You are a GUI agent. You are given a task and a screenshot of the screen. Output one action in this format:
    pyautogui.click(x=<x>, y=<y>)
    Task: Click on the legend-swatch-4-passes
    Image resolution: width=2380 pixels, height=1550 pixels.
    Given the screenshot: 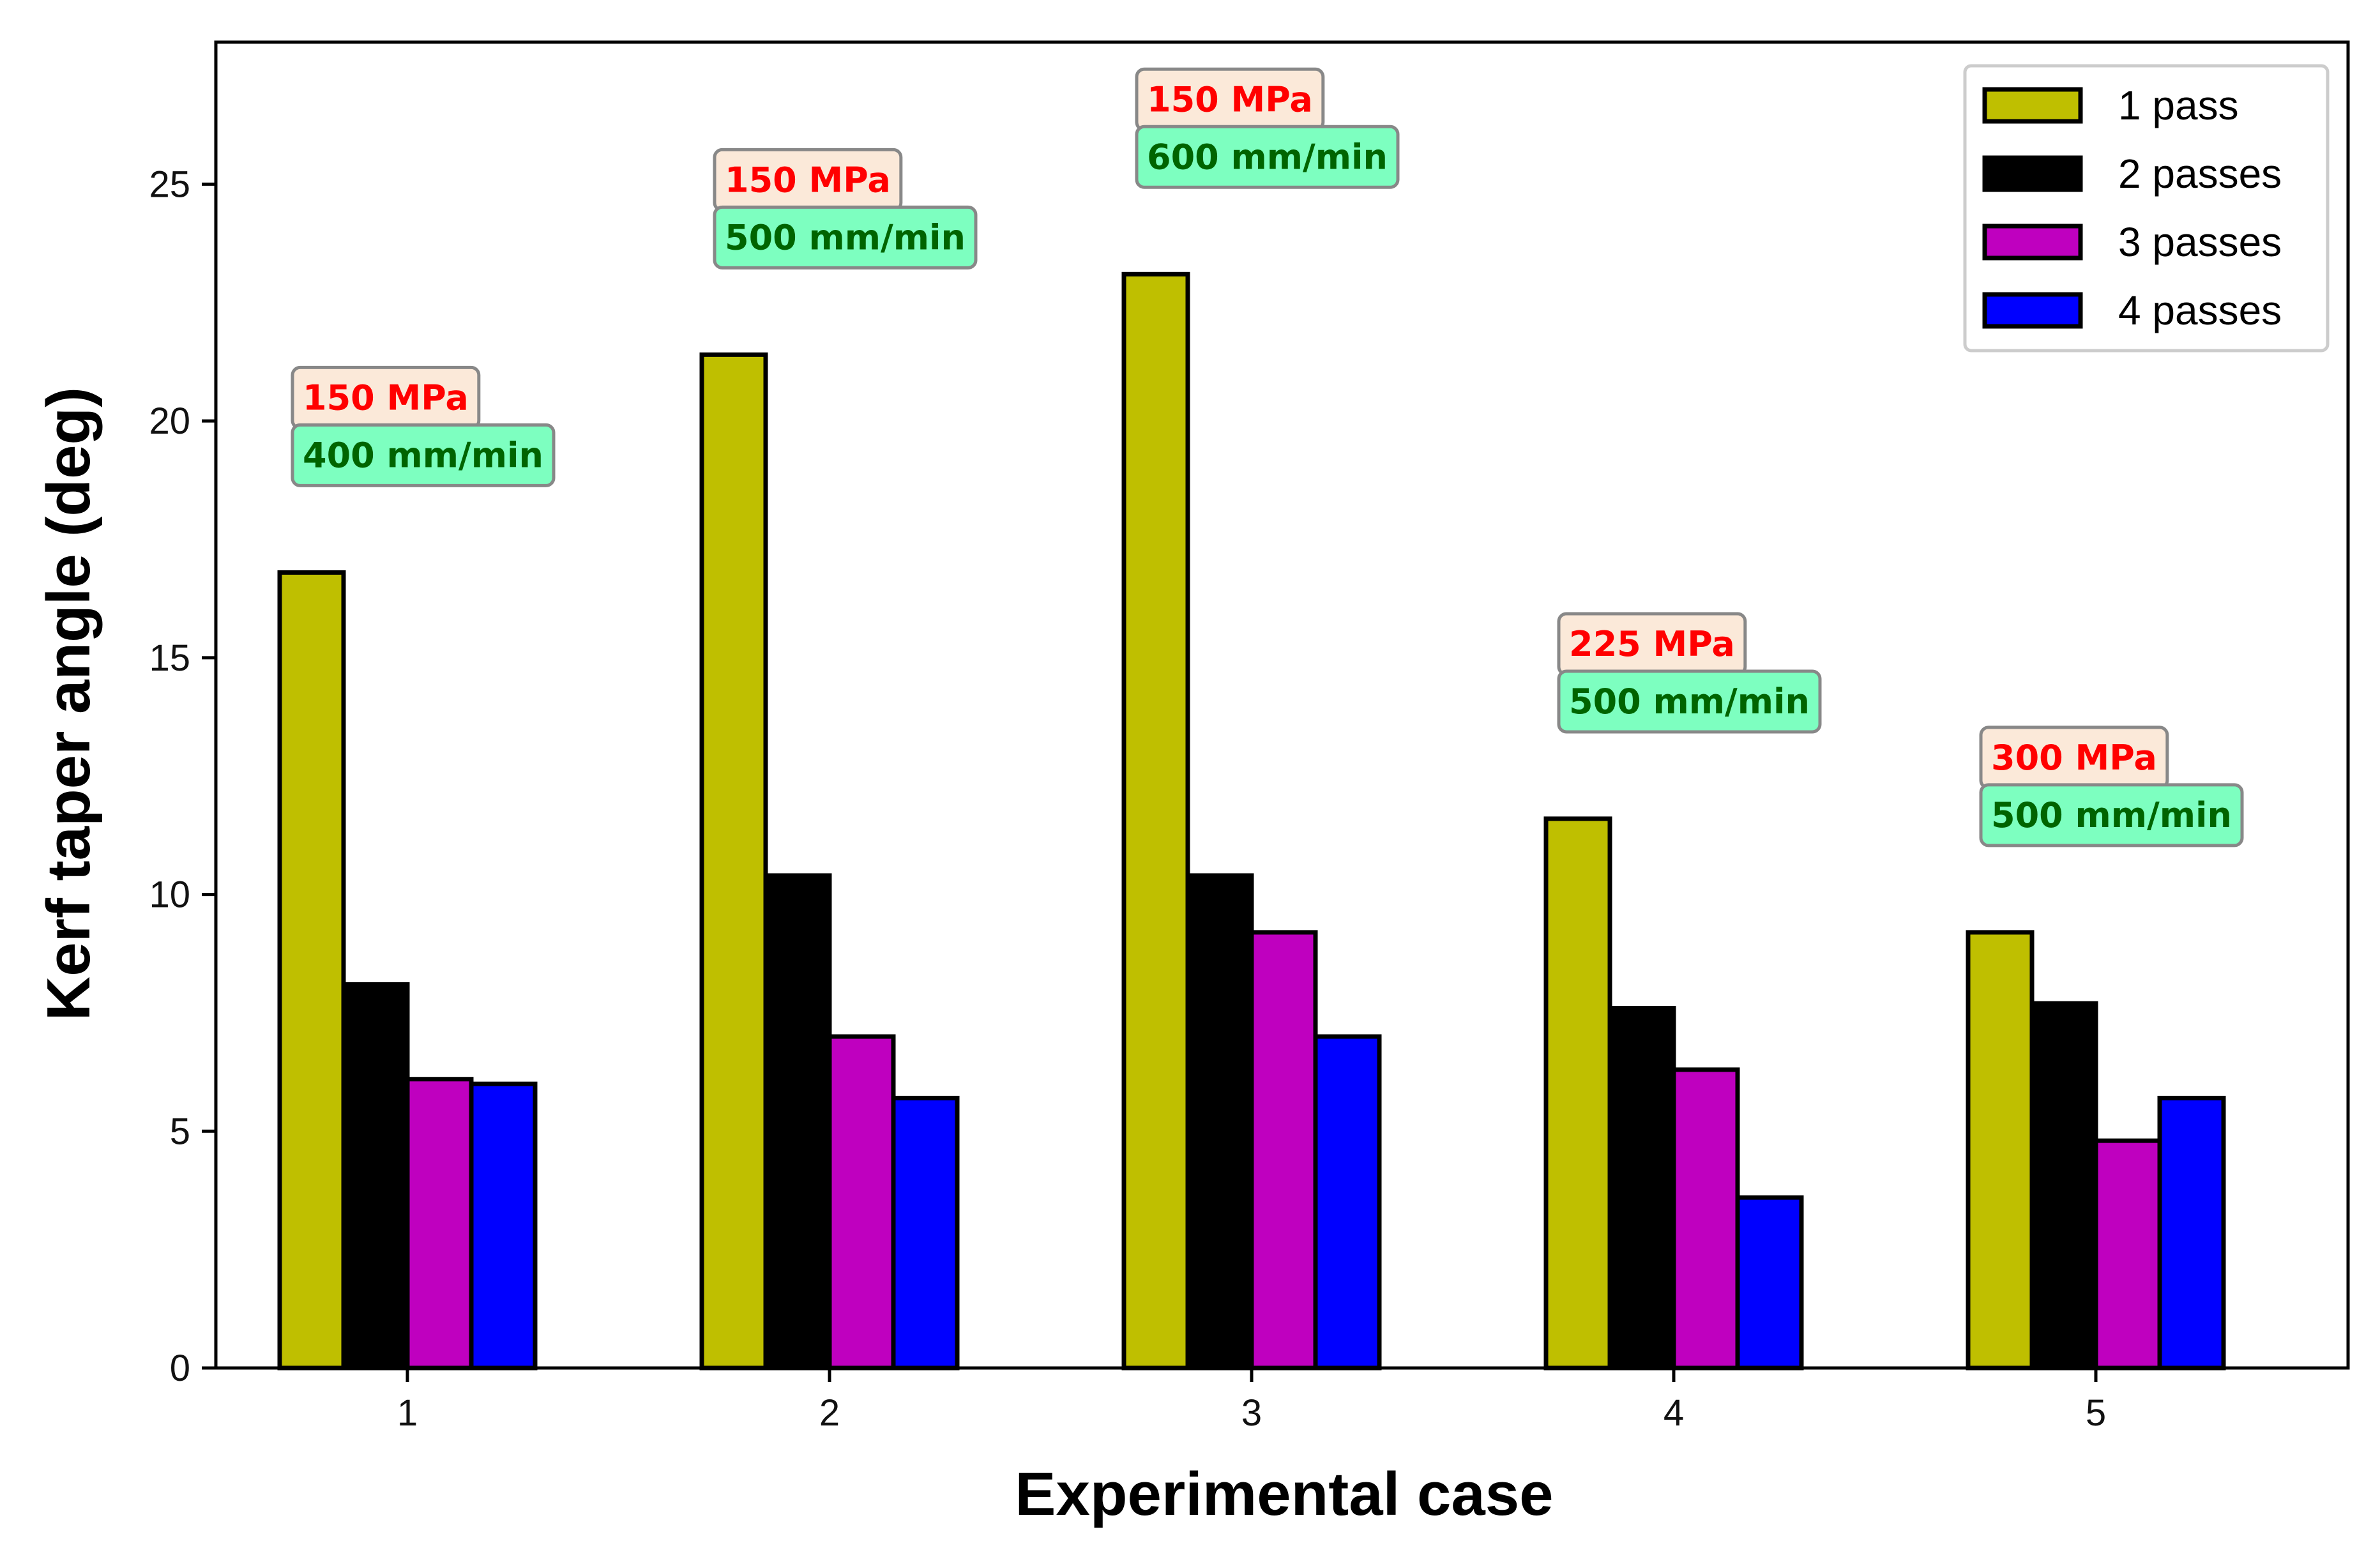 What is the action you would take?
    pyautogui.click(x=2032, y=310)
    